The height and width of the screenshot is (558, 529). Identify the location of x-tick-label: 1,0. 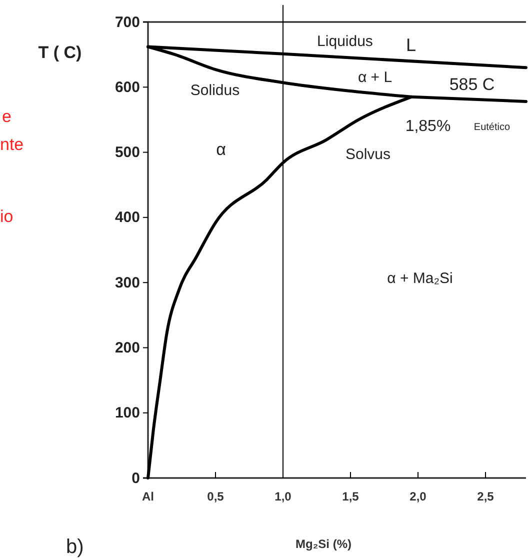
(283, 497).